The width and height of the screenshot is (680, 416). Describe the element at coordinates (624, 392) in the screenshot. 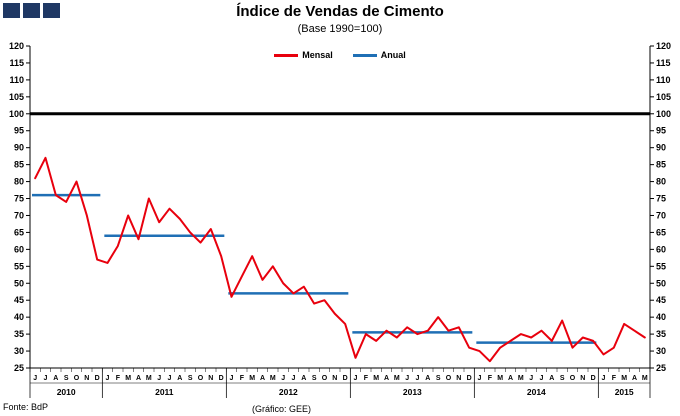

I see `year-label: 2015` at that location.